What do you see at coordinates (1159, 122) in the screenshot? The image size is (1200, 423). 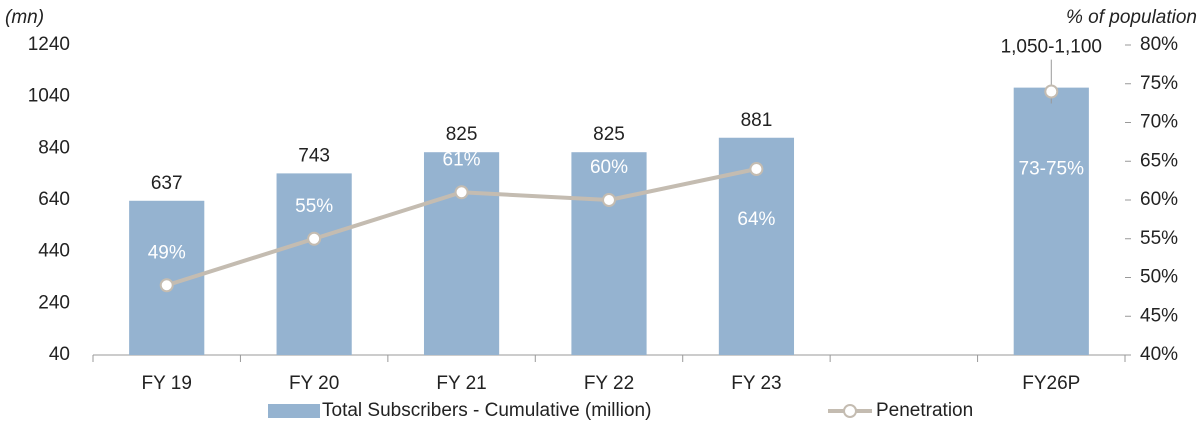 I see `y2-tick-label: 70%` at bounding box center [1159, 122].